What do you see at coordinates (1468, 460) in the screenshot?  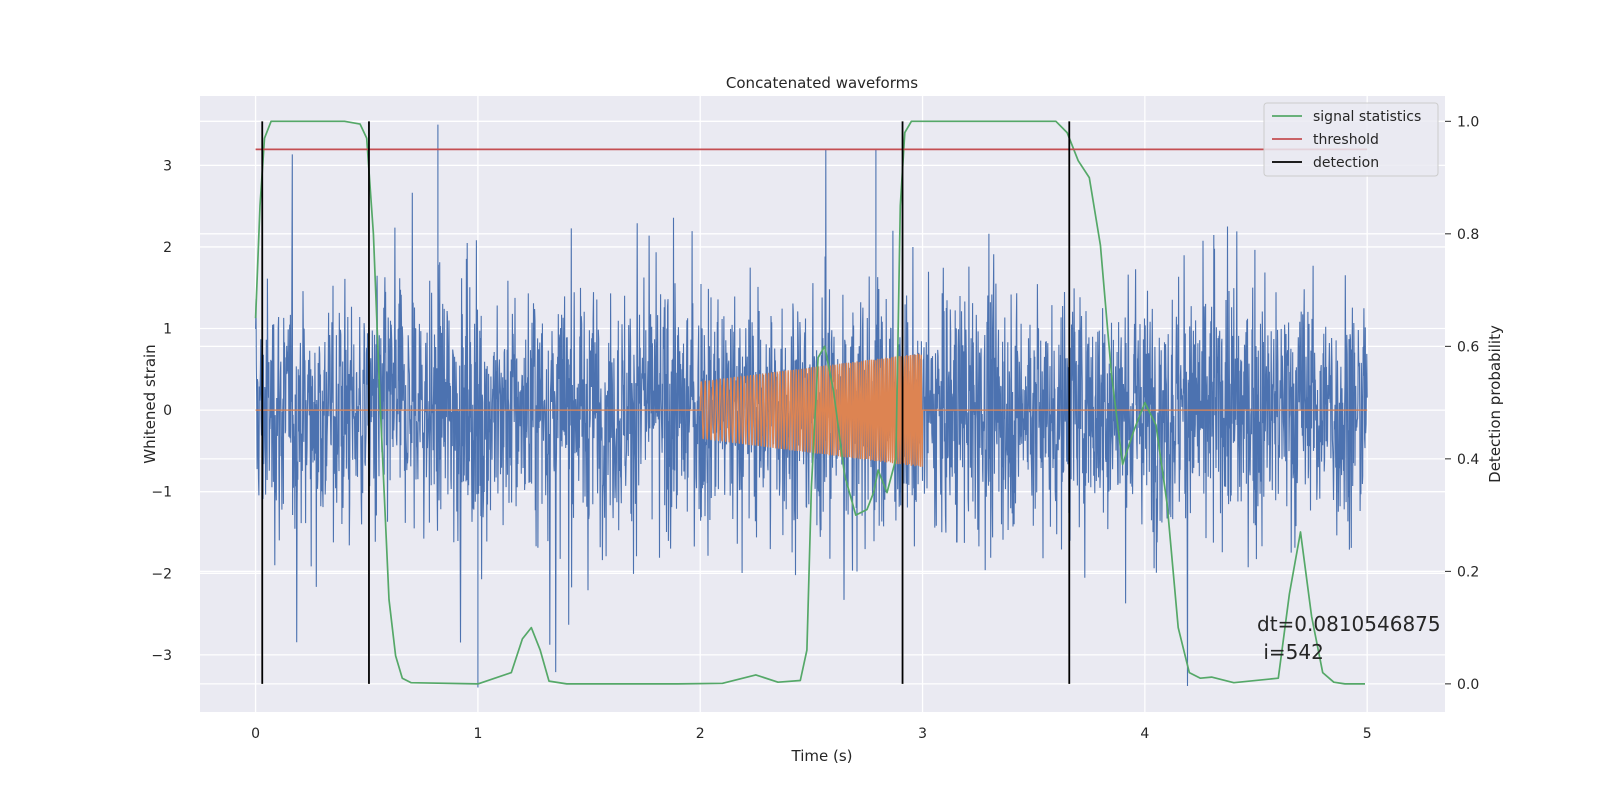 I see `y-tick-label-right: 0.4` at bounding box center [1468, 460].